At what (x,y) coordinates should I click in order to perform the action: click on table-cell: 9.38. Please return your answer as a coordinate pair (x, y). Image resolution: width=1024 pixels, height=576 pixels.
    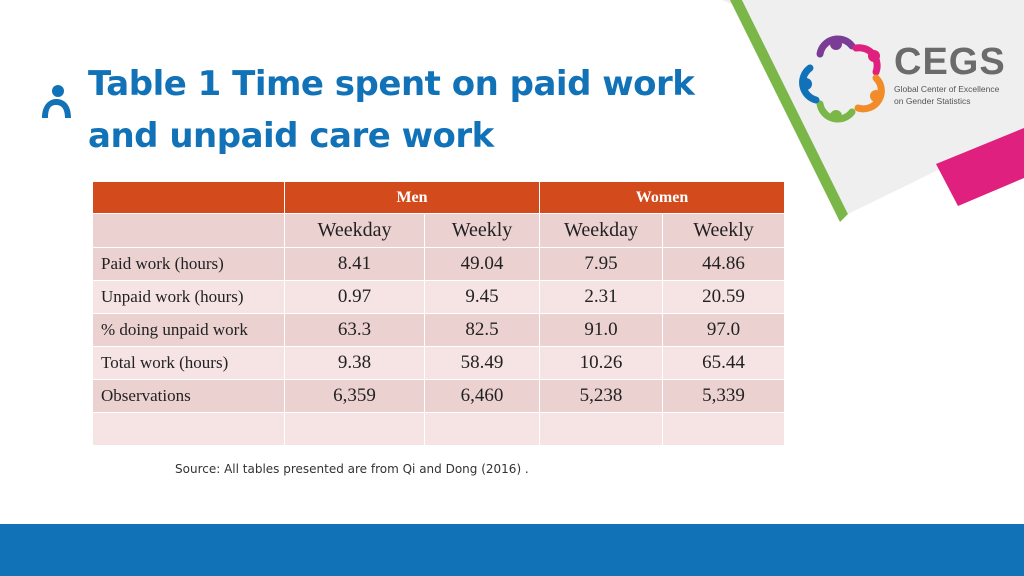
    Looking at the image, I should click on (354, 363).